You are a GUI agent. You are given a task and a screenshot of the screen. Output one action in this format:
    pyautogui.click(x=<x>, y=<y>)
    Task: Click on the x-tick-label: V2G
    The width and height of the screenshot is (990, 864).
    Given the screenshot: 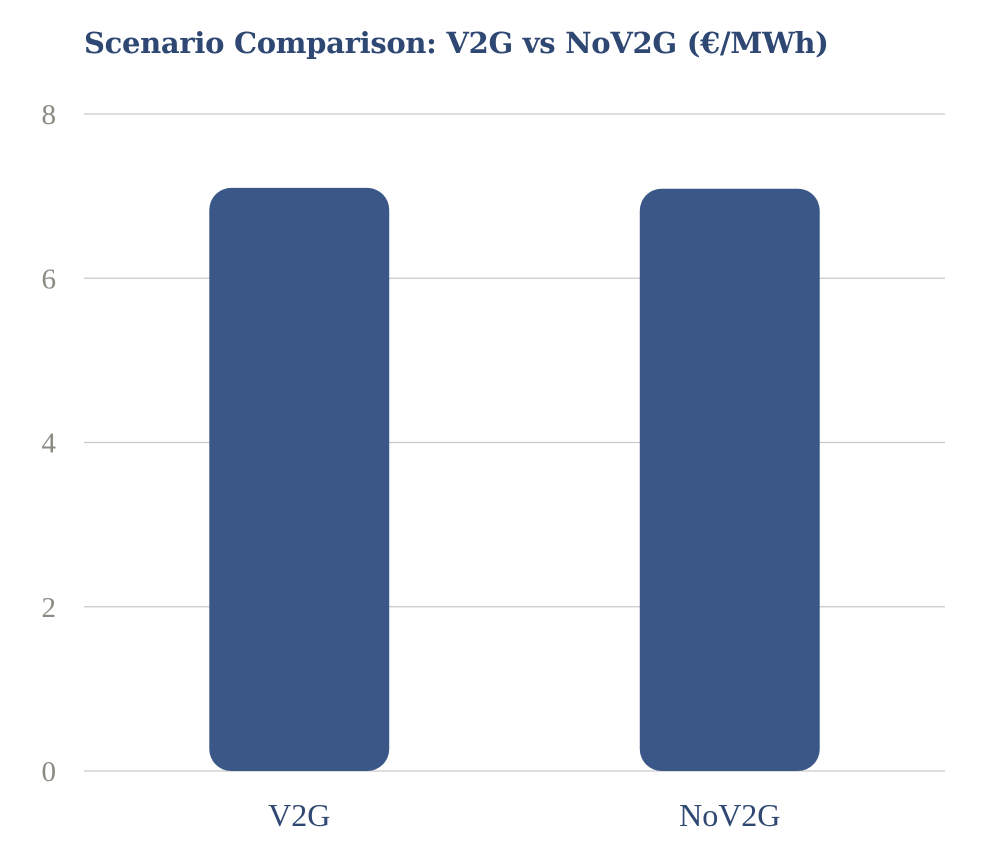 What is the action you would take?
    pyautogui.click(x=299, y=815)
    